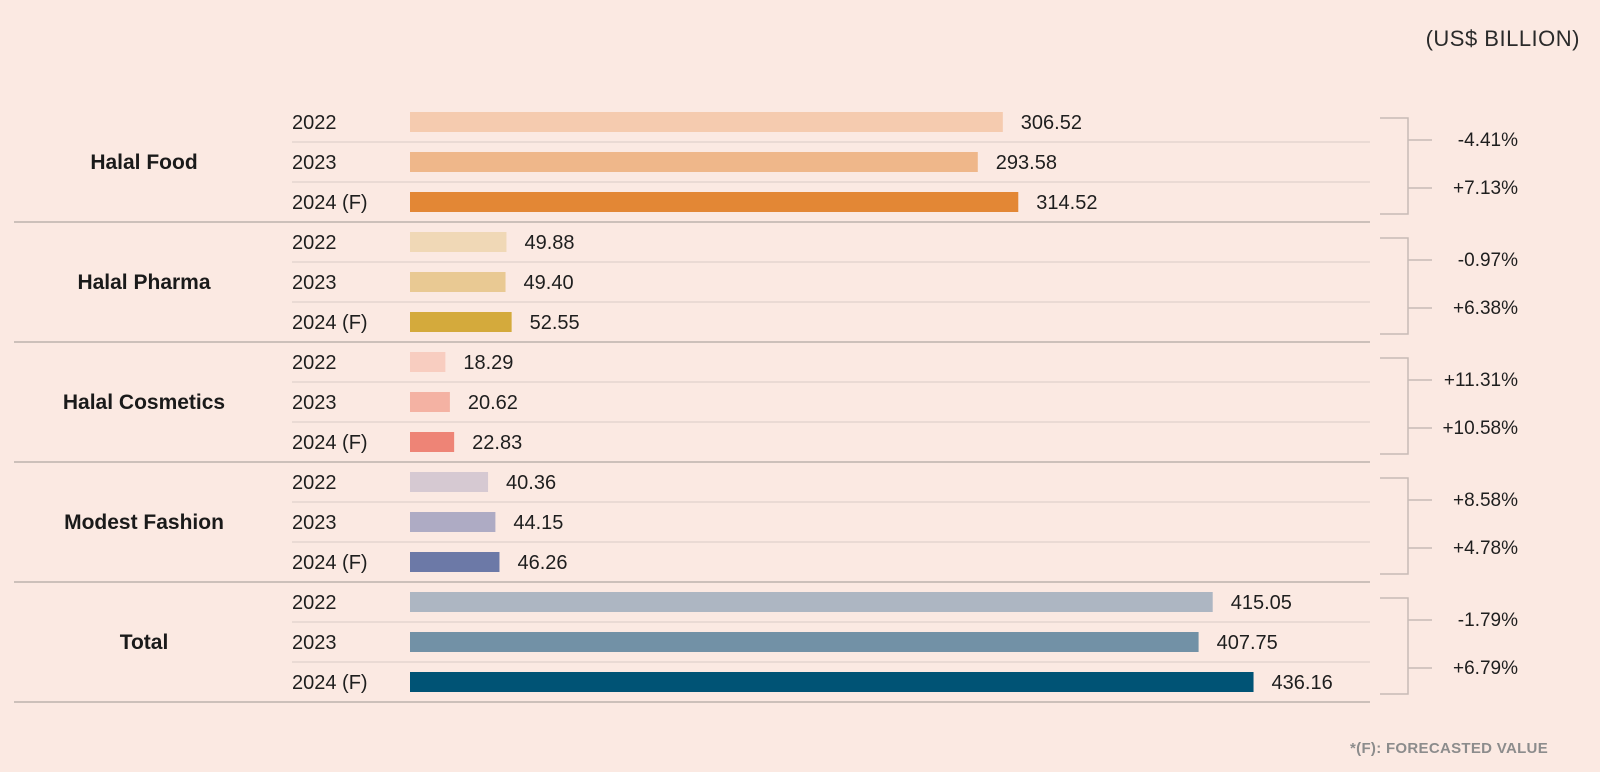 Image resolution: width=1600 pixels, height=772 pixels. Describe the element at coordinates (144, 522) in the screenshot. I see `category-label: Modest Fashion` at that location.